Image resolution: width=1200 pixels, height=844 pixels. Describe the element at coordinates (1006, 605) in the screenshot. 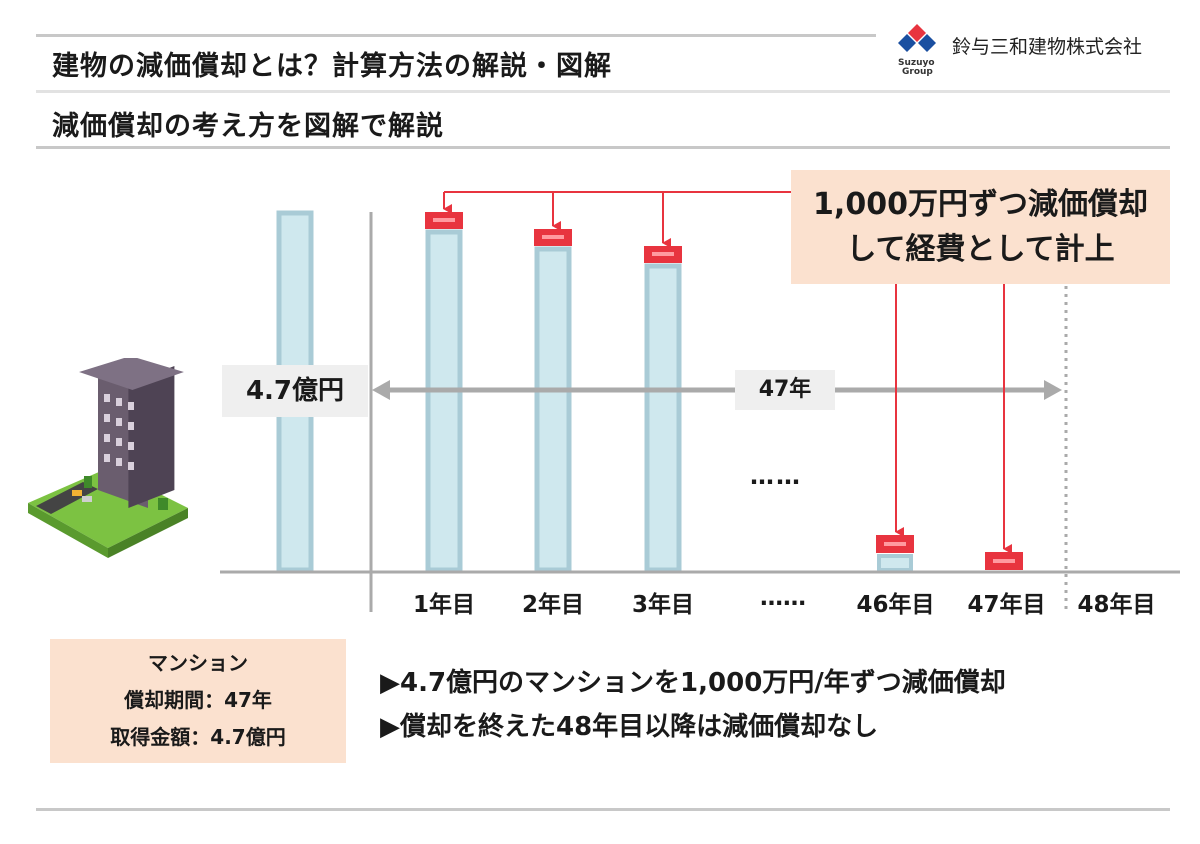

I see `x-label-year-47: 47年目` at that location.